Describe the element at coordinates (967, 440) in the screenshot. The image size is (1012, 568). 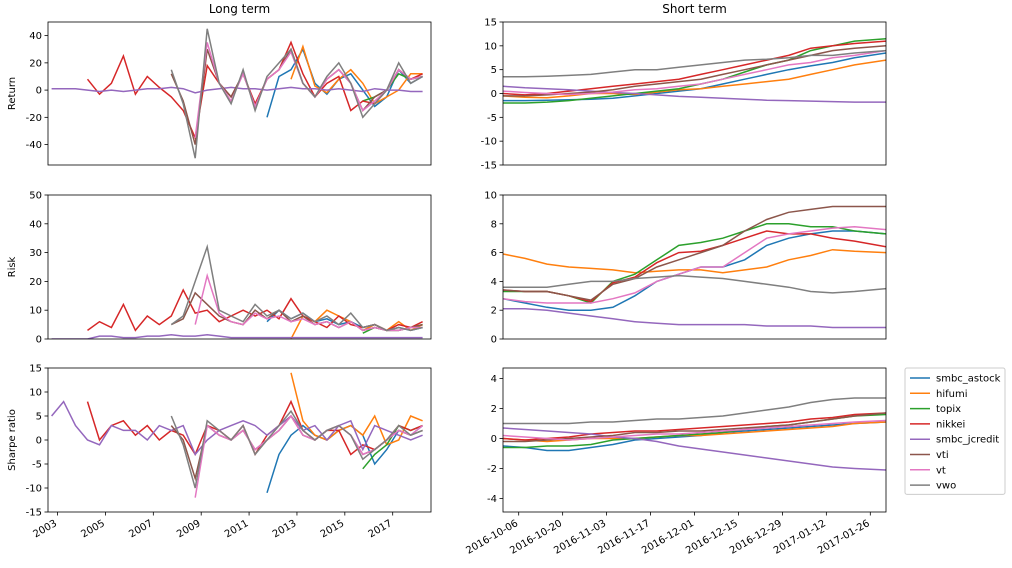
I see `legend-label: smbc_jcredit` at that location.